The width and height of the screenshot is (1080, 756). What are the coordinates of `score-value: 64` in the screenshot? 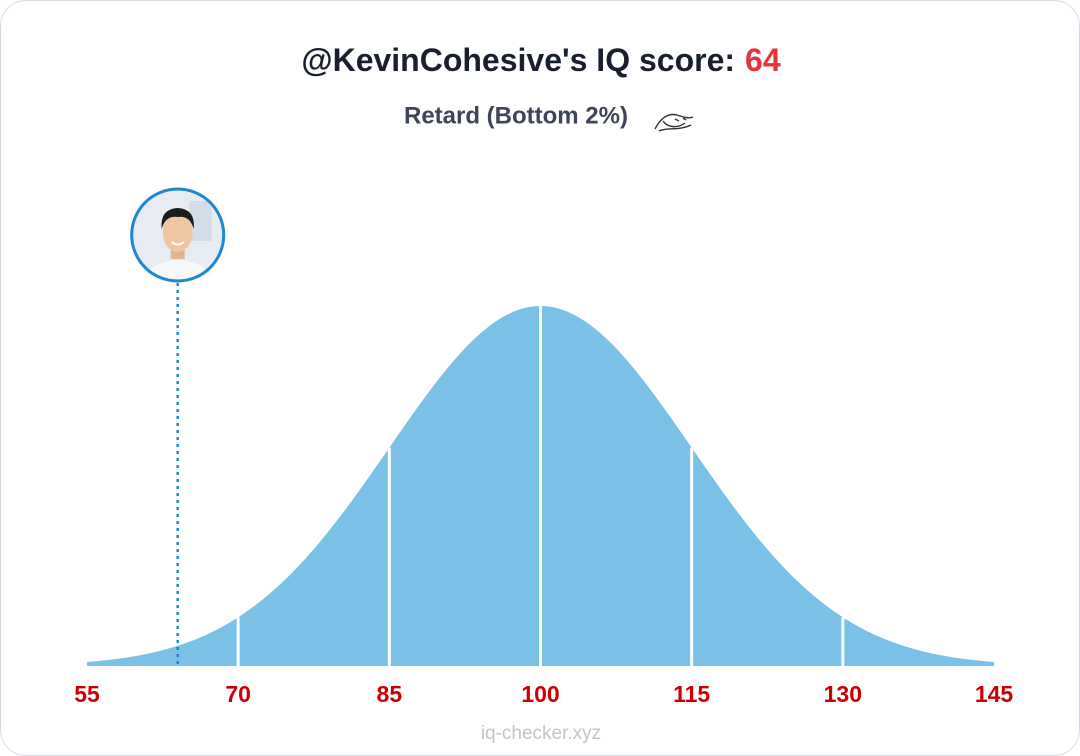 It's located at (763, 60).